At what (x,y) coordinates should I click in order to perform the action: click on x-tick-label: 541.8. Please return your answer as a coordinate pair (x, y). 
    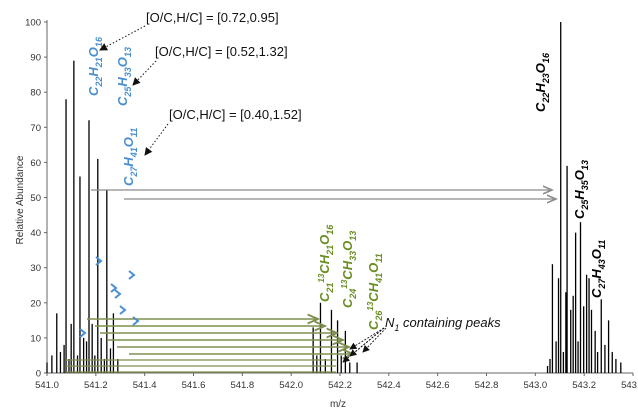
    Looking at the image, I should click on (242, 385).